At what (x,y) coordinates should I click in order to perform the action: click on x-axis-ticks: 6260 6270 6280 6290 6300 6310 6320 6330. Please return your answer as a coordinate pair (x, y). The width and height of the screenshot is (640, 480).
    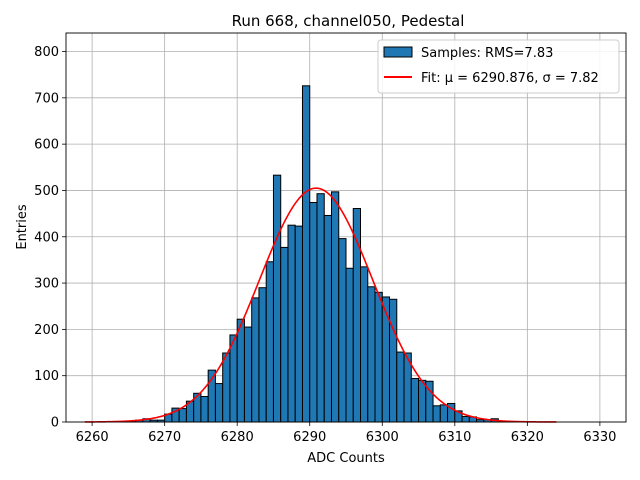
    Looking at the image, I should click on (346, 433).